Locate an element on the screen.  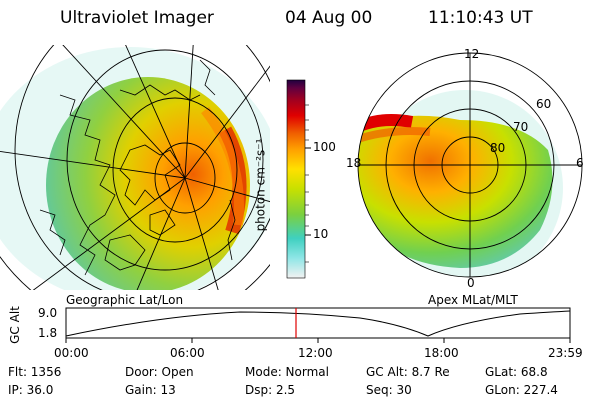
altitude-tick-1-8: 1.8 is located at coordinates (48, 333).